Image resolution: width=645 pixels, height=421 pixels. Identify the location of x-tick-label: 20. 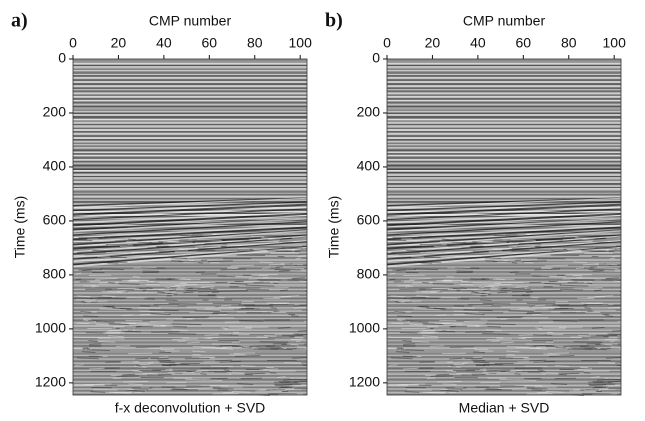
(433, 43).